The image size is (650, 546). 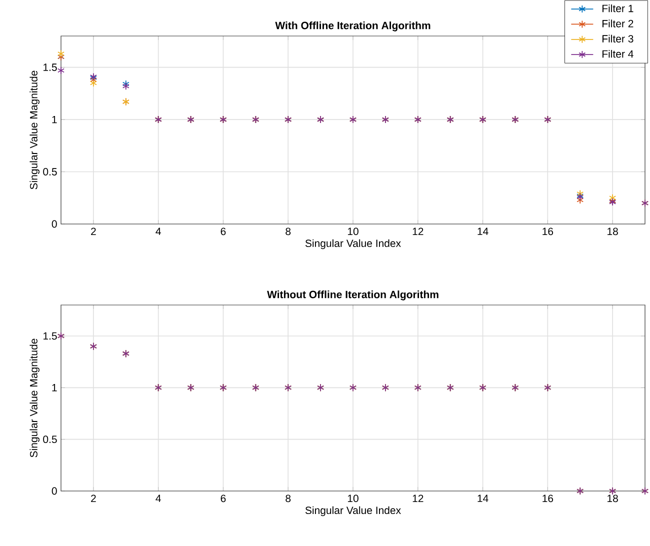 I want to click on legend-label: Filter 1, so click(x=618, y=8).